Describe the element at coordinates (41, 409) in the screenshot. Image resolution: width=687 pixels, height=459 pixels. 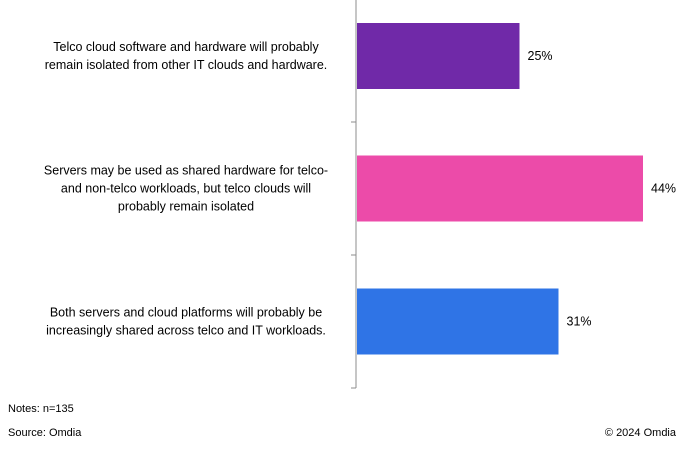
I see `notes-text: Notes: n=135` at that location.